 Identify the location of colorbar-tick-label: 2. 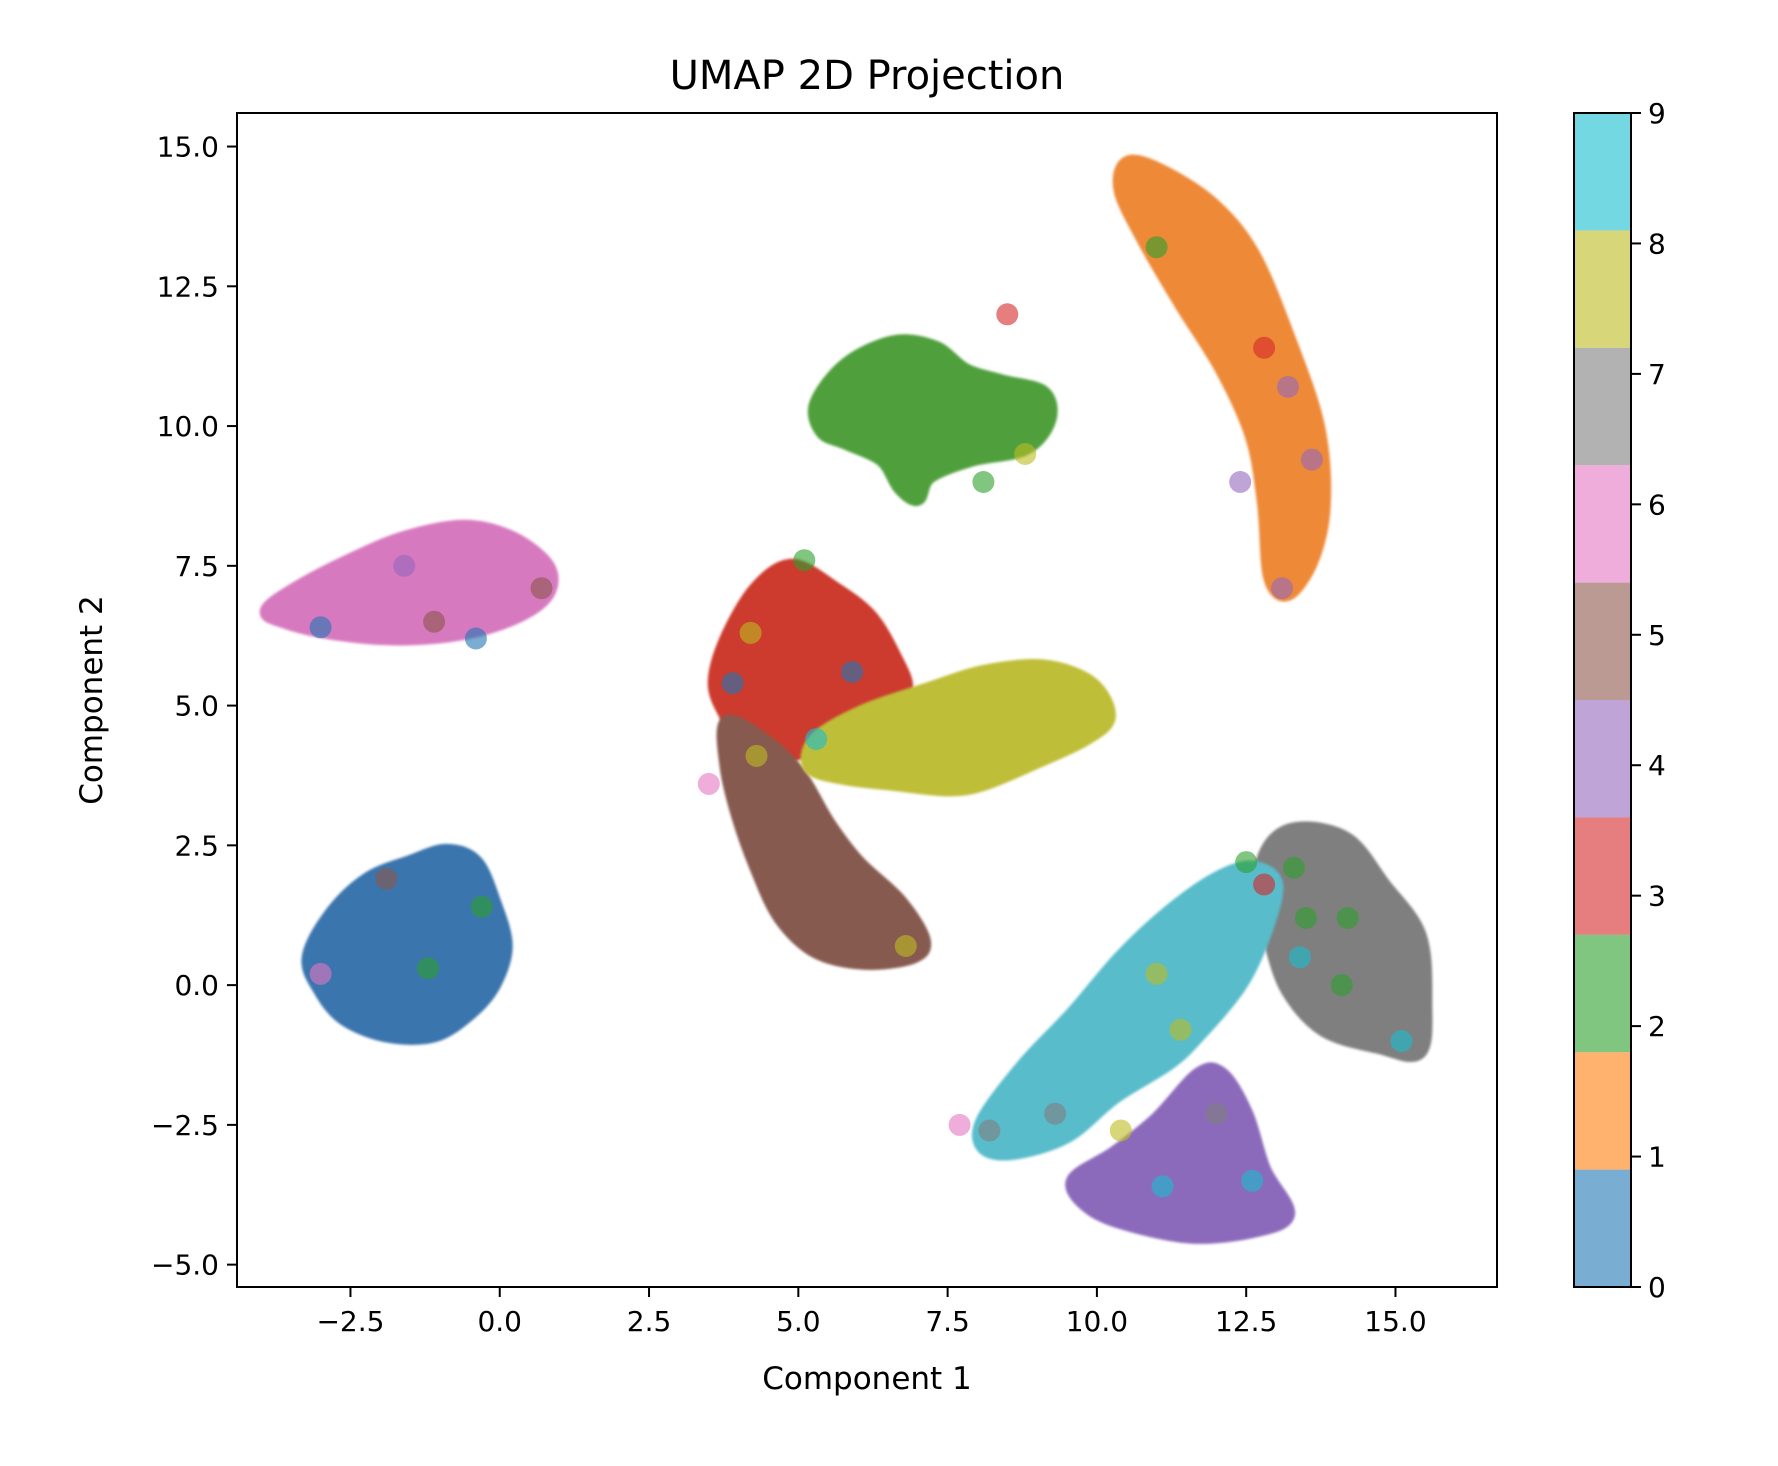
(1657, 1026).